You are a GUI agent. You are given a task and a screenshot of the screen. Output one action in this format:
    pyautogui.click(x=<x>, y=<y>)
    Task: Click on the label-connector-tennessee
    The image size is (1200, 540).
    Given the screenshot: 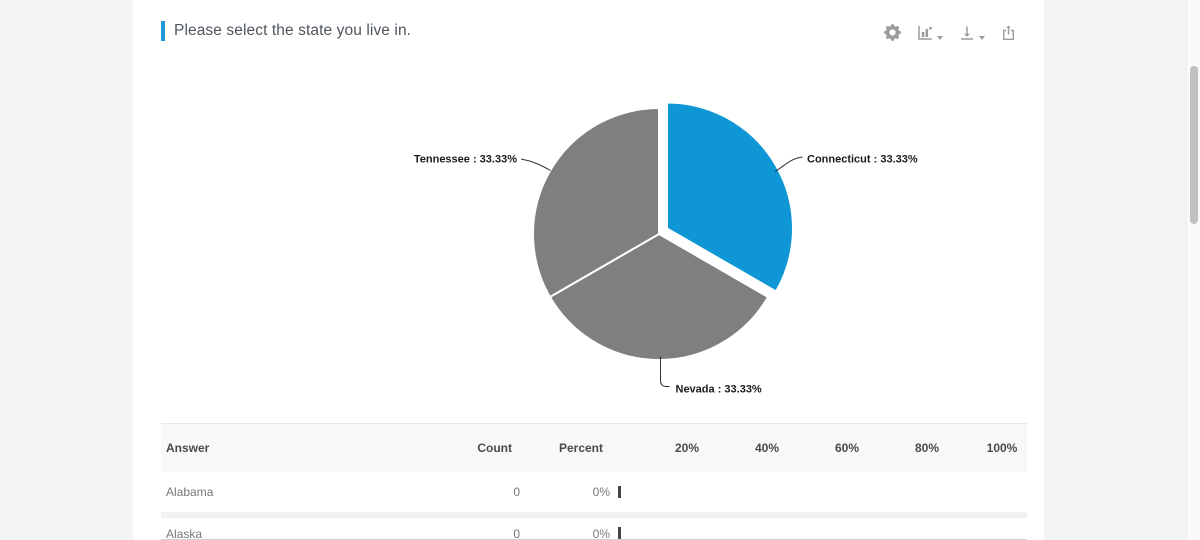 What is the action you would take?
    pyautogui.click(x=535, y=164)
    